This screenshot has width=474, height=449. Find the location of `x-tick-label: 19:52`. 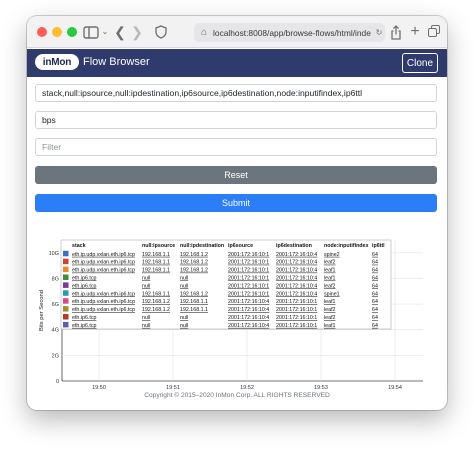

x-tick-label: 19:52 is located at coordinates (247, 387).